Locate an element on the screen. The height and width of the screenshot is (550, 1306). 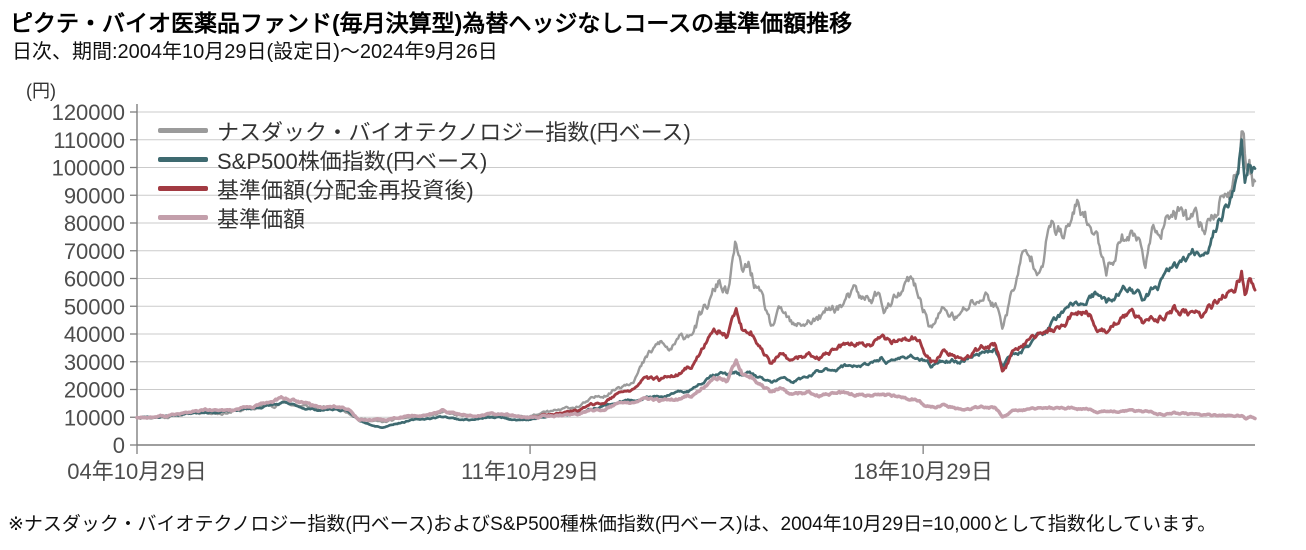
legend-label: S&P500株価指数(円ベース) is located at coordinates (352, 161).